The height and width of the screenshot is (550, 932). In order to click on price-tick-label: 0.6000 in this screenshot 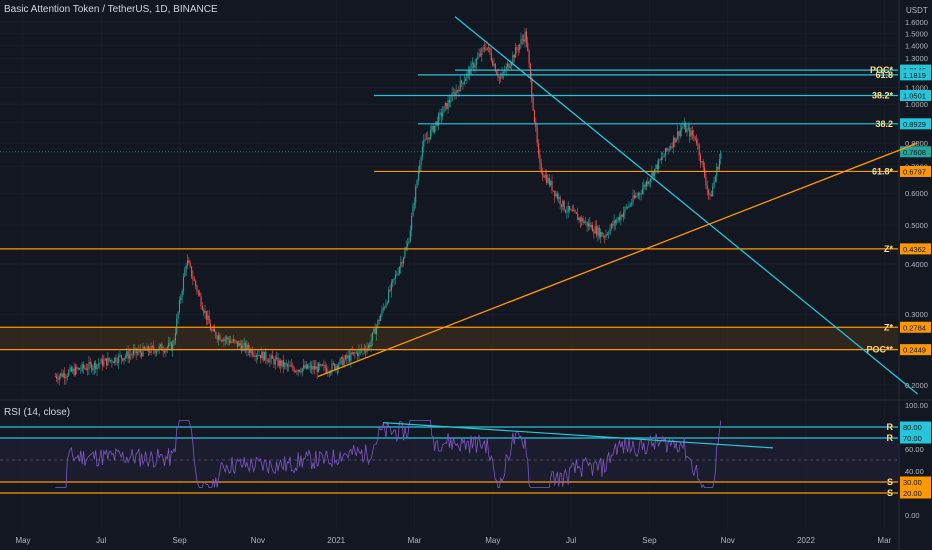, I will do `click(916, 193)`.